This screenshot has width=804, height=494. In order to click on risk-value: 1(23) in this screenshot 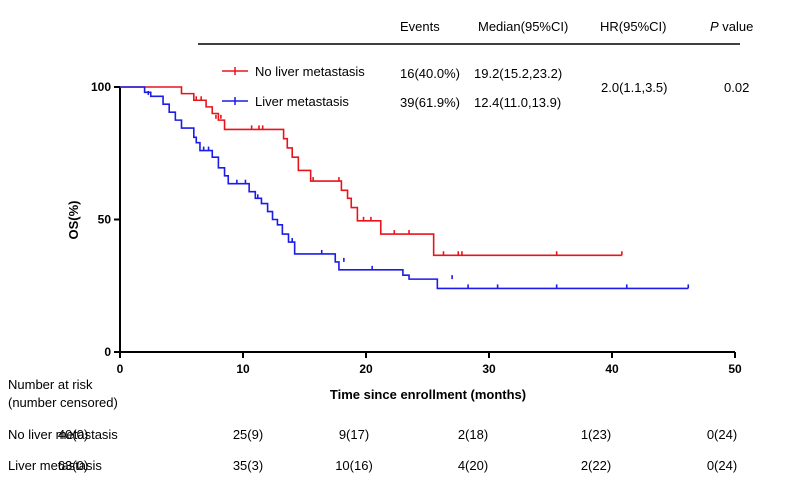, I will do `click(596, 434)`.